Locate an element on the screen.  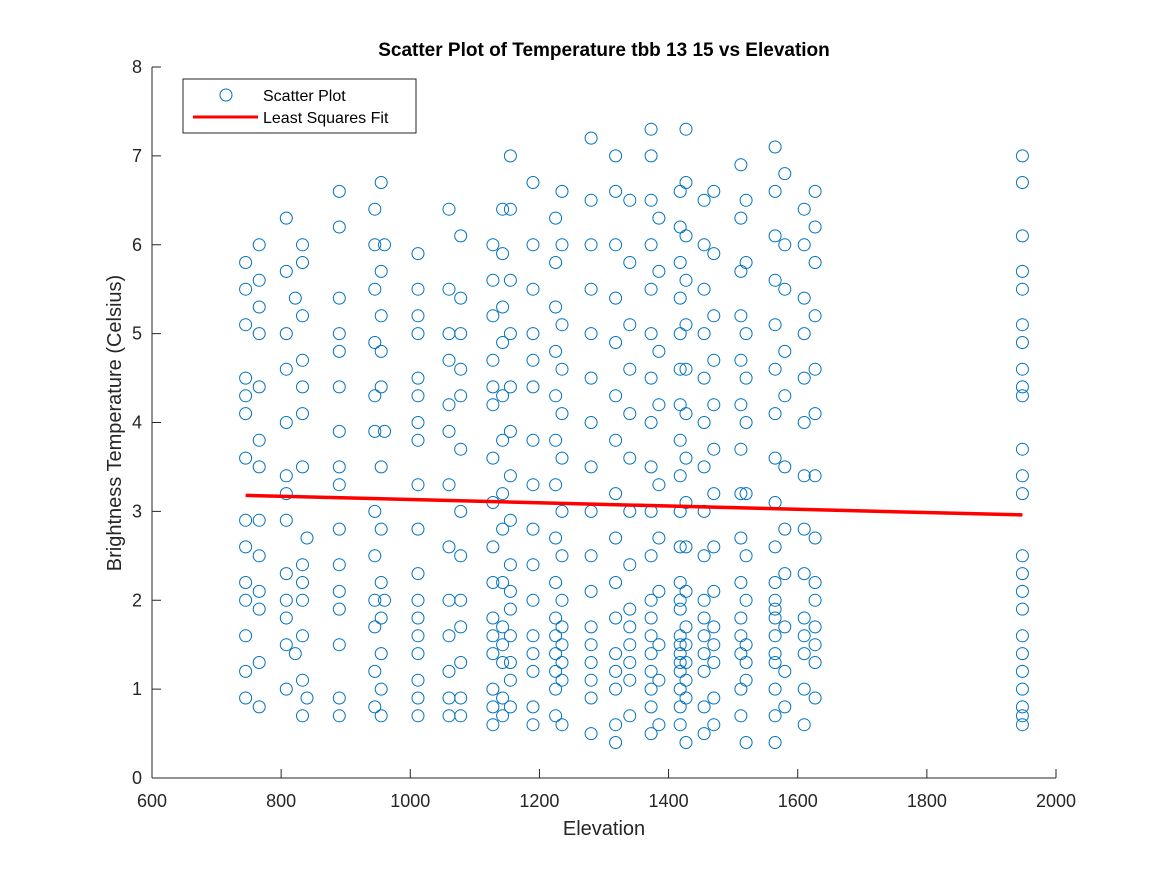
y-tick-label: 6 is located at coordinates (137, 245).